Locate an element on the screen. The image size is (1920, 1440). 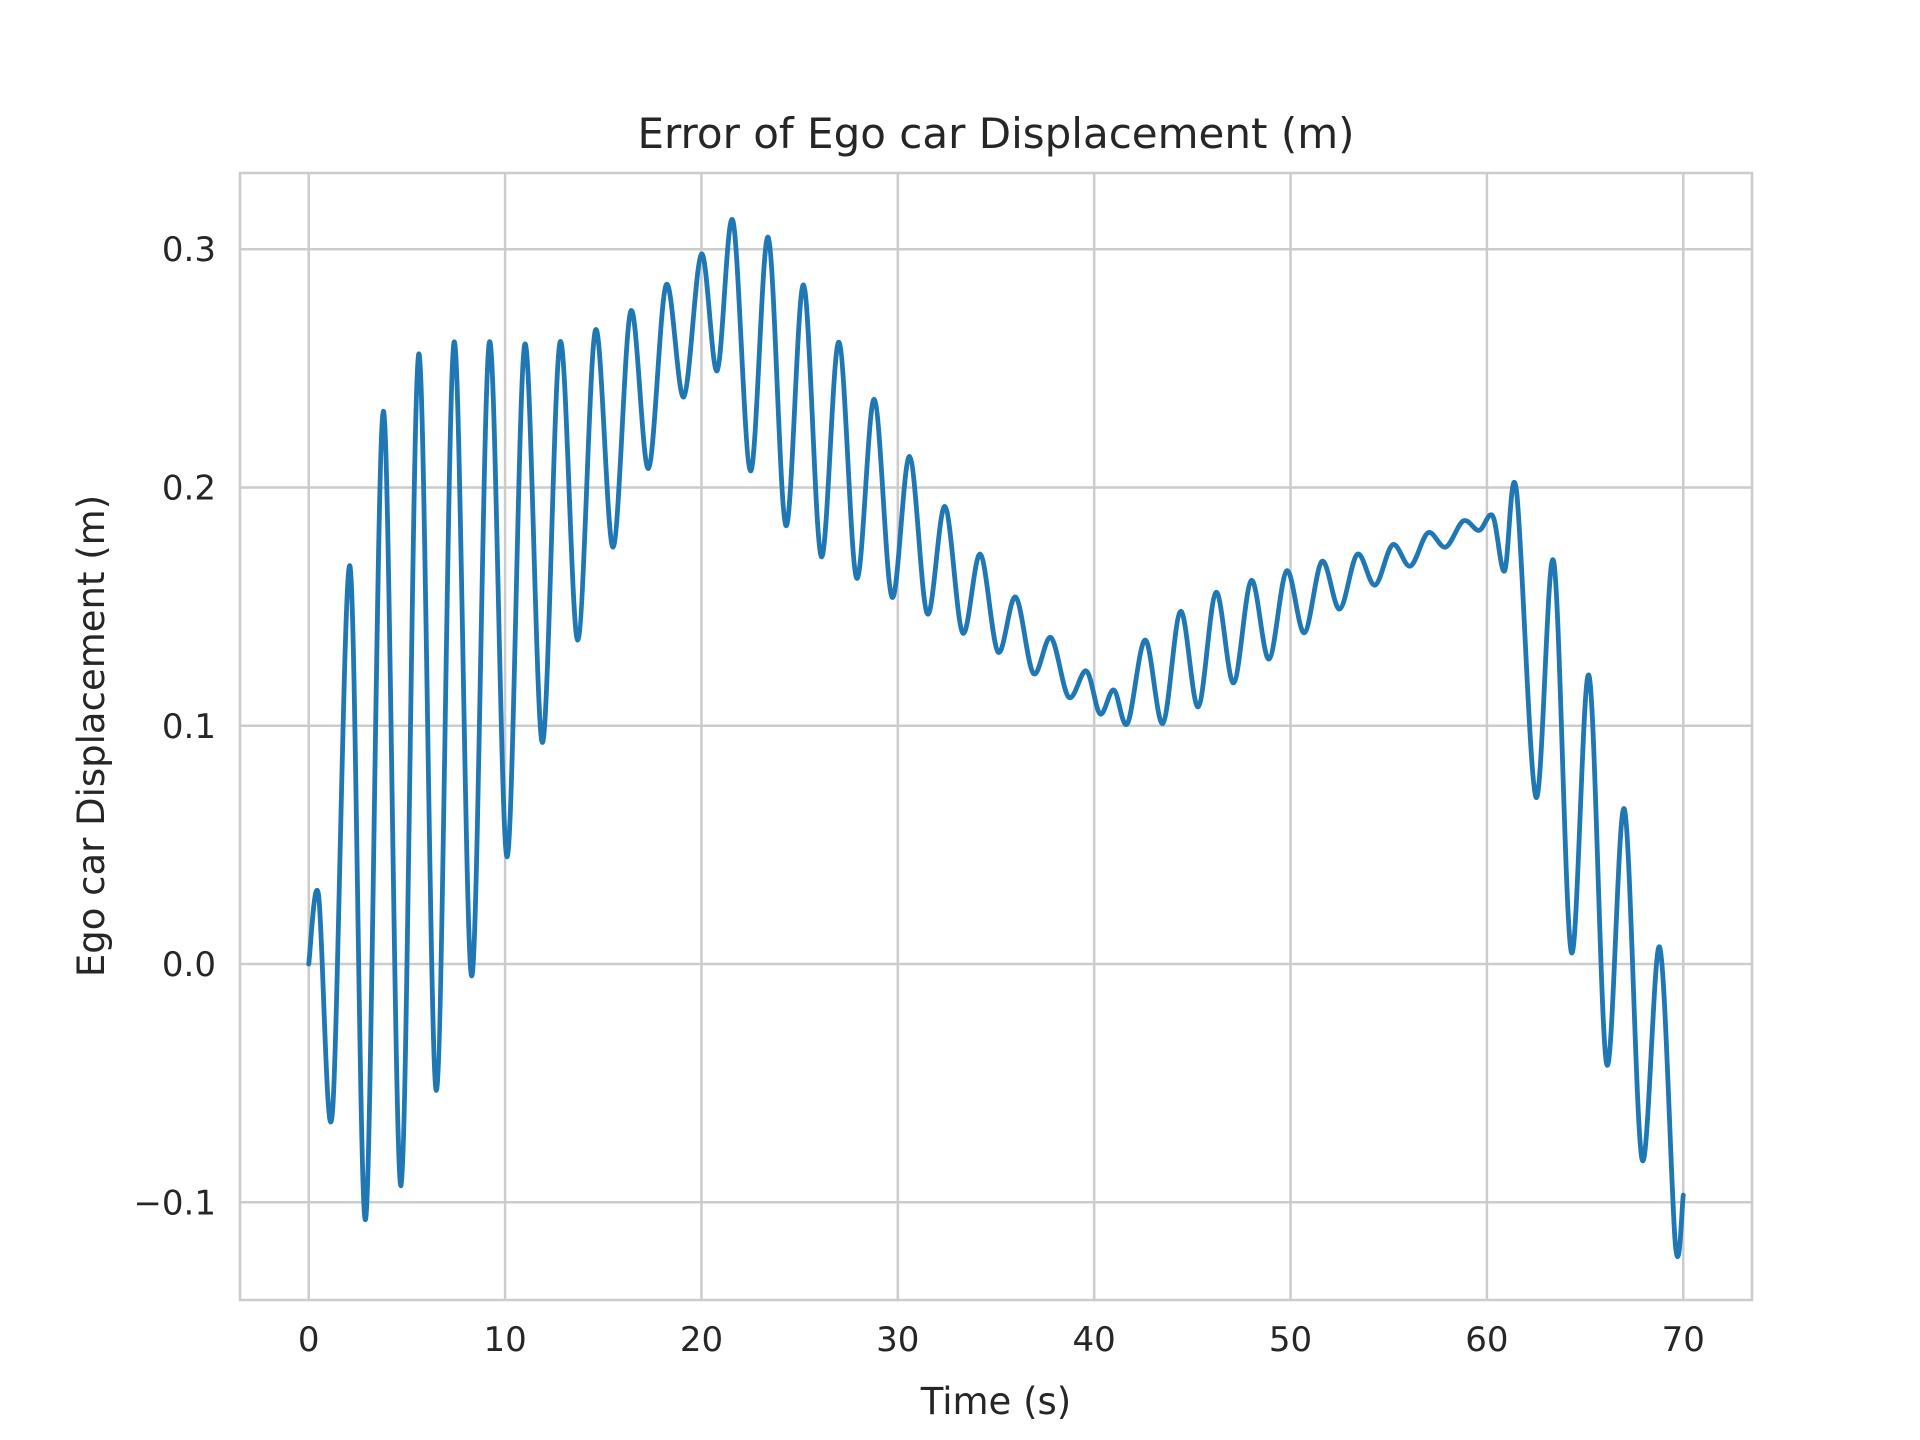
x-tick-label: 50 is located at coordinates (1290, 1340).